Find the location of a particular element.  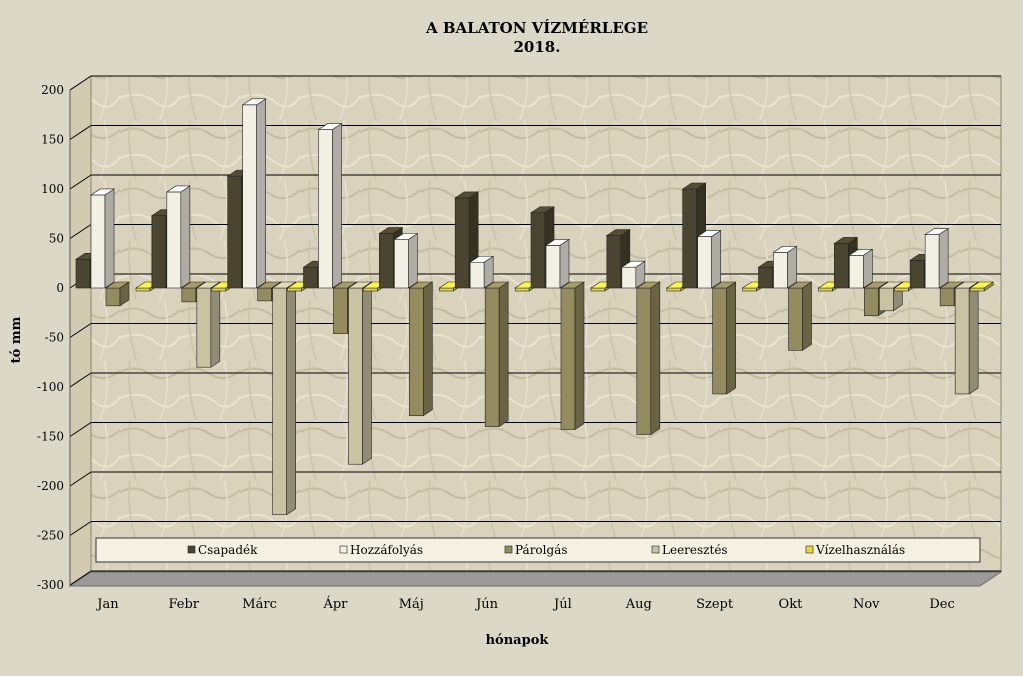

chart-subtitle: 2018. is located at coordinates (537, 47).